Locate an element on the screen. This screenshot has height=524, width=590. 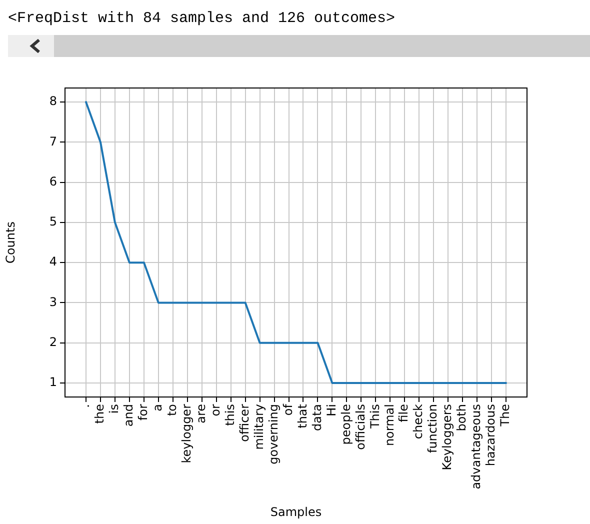
x-tick-label: are is located at coordinates (201, 414).